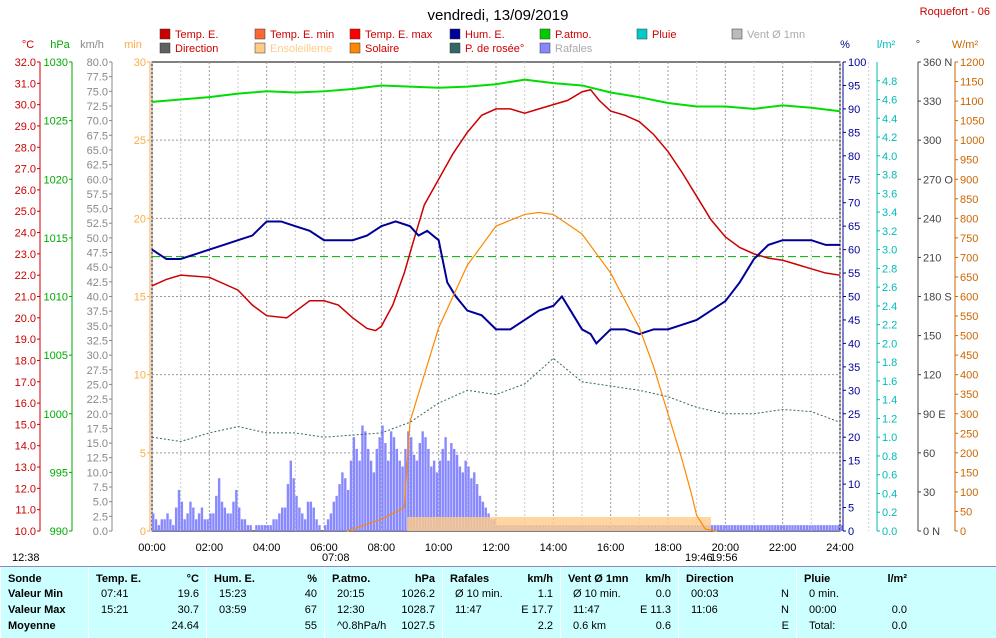  Describe the element at coordinates (25, 361) in the screenshot. I see `temp-tick-label: 18.0` at that location.